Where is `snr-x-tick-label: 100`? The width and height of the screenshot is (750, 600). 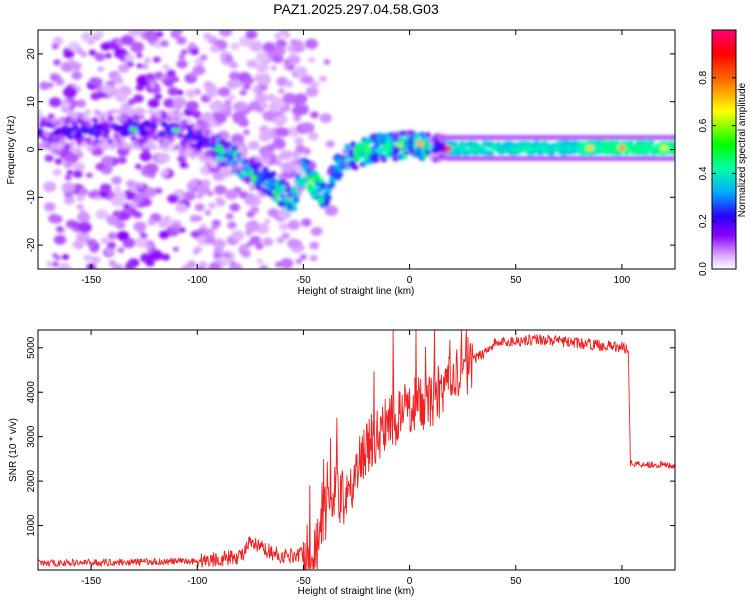
snr-x-tick-label: 100 is located at coordinates (622, 581).